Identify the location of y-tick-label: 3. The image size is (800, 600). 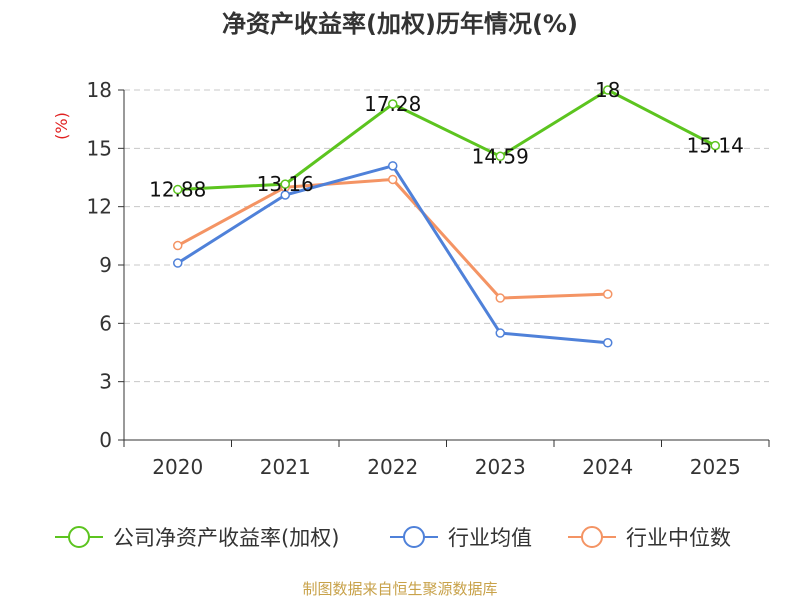
(105, 382).